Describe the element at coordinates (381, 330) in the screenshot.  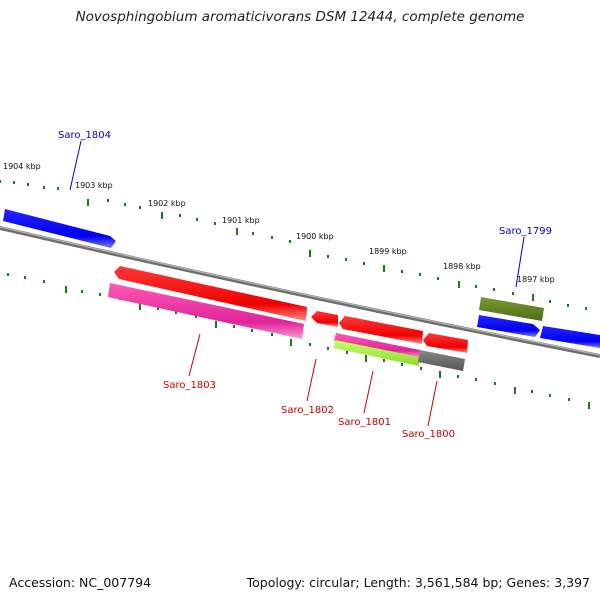
I see `gene-feature-saro-1801-cds` at that location.